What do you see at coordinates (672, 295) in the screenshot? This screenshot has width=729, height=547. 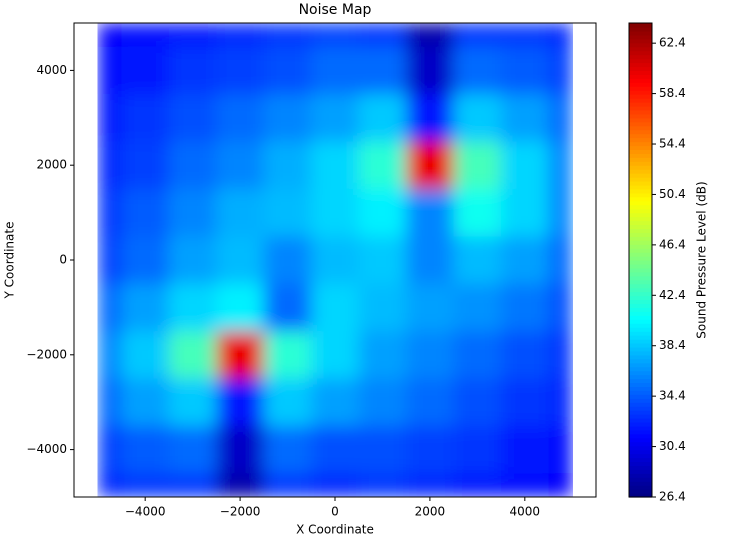 I see `colorbar-tick-label: 42.4` at bounding box center [672, 295].